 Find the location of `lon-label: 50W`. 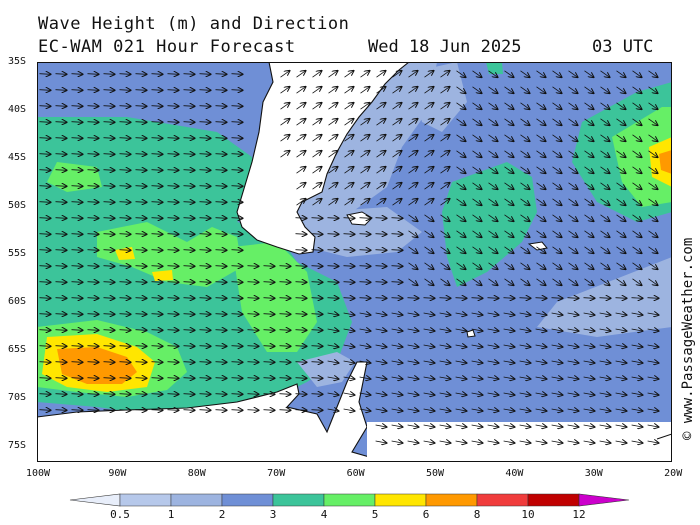

lon-label: 50W is located at coordinates (435, 473).